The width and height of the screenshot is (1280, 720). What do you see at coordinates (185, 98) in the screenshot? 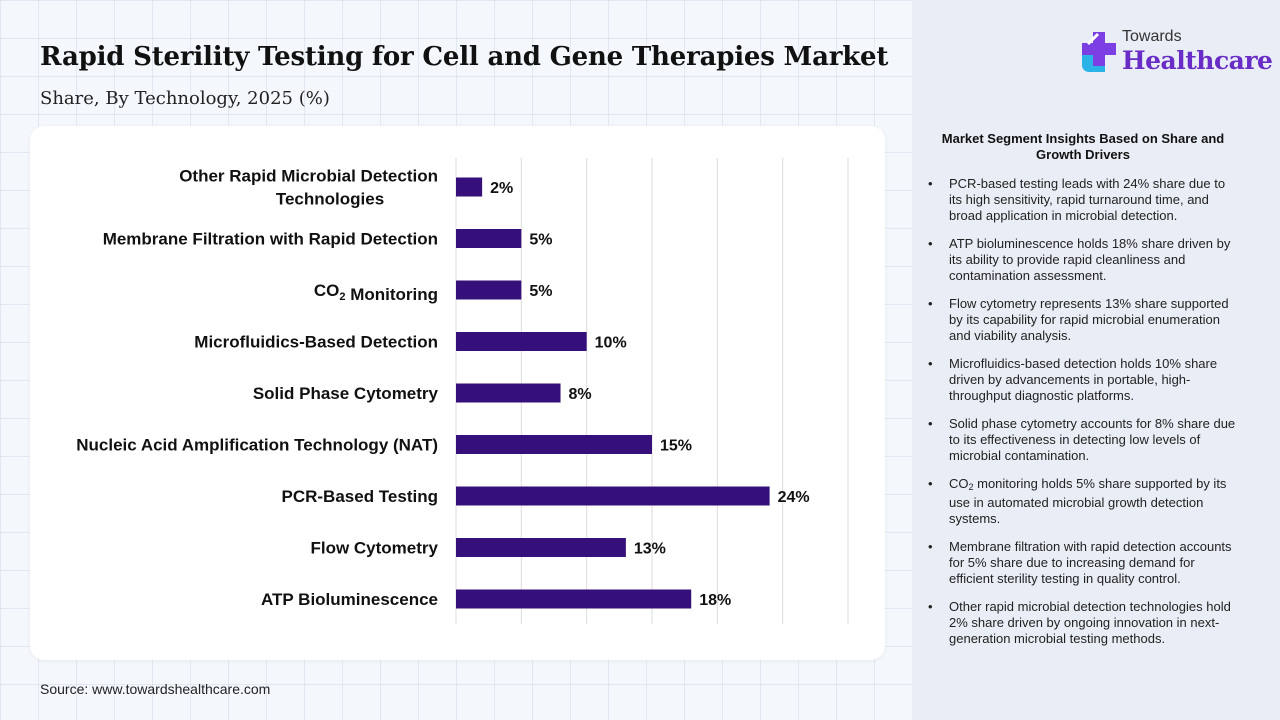
I see `page-subtitle: Share, By Technology, 2025 (%)` at bounding box center [185, 98].